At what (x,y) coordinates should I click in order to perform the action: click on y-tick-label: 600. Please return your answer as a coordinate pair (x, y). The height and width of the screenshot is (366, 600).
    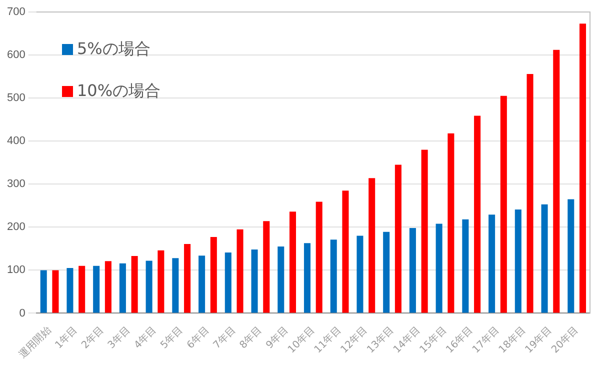
    Looking at the image, I should click on (16, 55).